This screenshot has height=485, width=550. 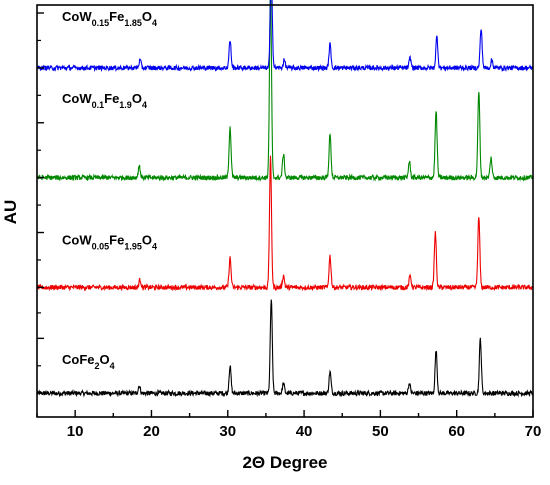 I want to click on x-tick-label-40: 40, so click(x=304, y=431).